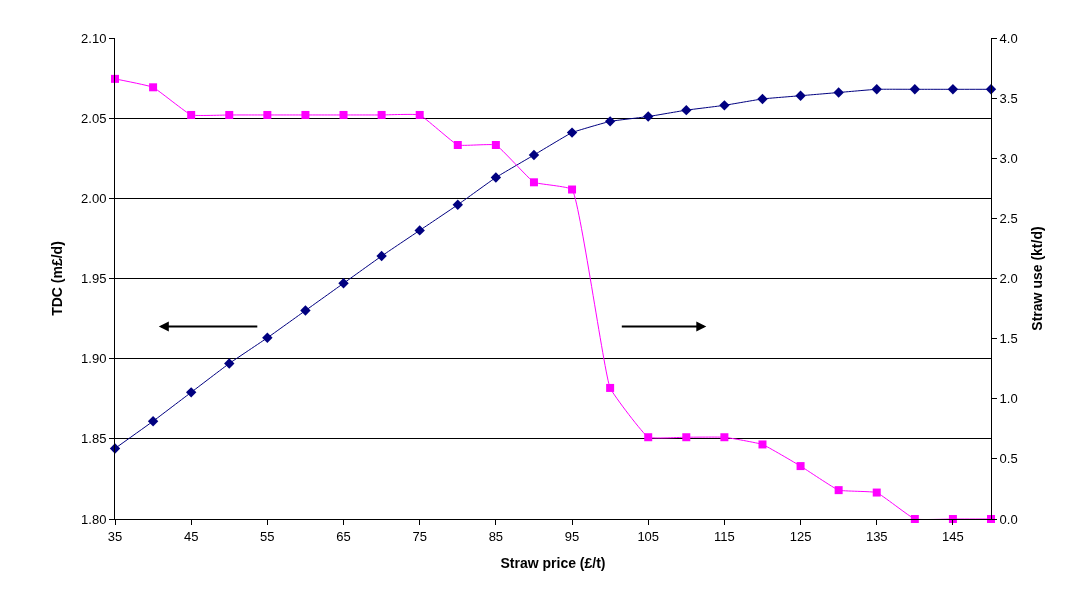  What do you see at coordinates (1008, 218) in the screenshot?
I see `y2-tick-label: 2.5` at bounding box center [1008, 218].